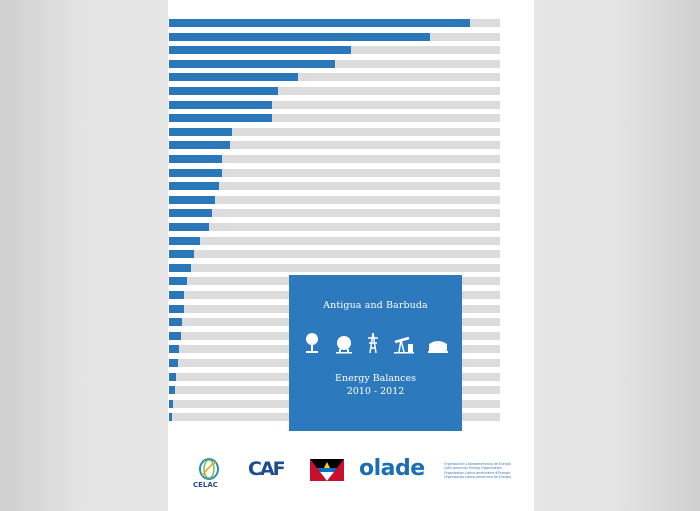 Image resolution: width=700 pixels, height=511 pixels. Describe the element at coordinates (478, 477) in the screenshot. I see `olade-desc-line: Organização Latino-americana de Energia` at that location.